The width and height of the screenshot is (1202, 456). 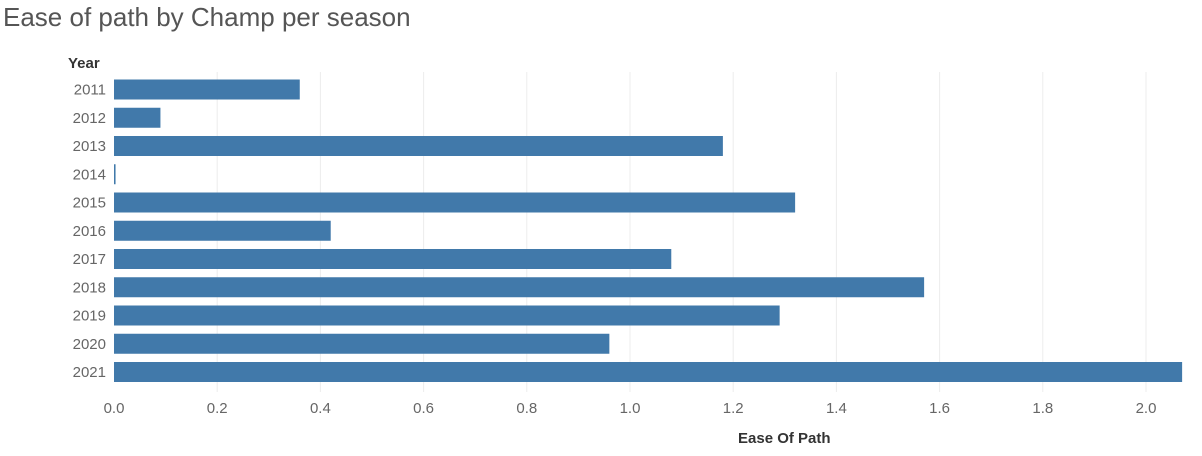 What do you see at coordinates (89, 287) in the screenshot?
I see `y-tick-label: 2018` at bounding box center [89, 287].